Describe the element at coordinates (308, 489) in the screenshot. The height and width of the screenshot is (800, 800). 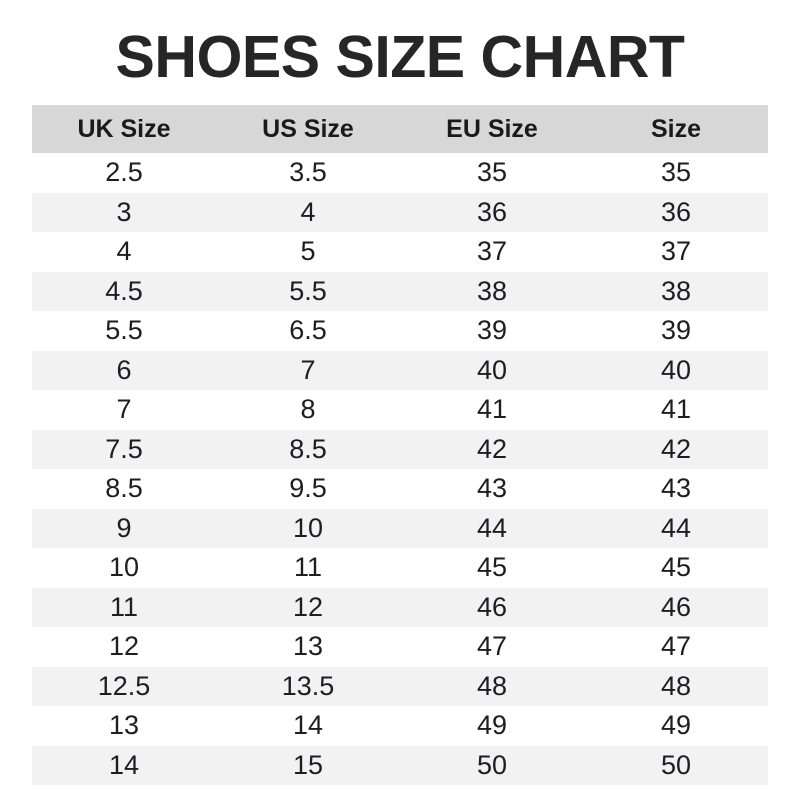
I see `cell-us-size: 9.5` at that location.